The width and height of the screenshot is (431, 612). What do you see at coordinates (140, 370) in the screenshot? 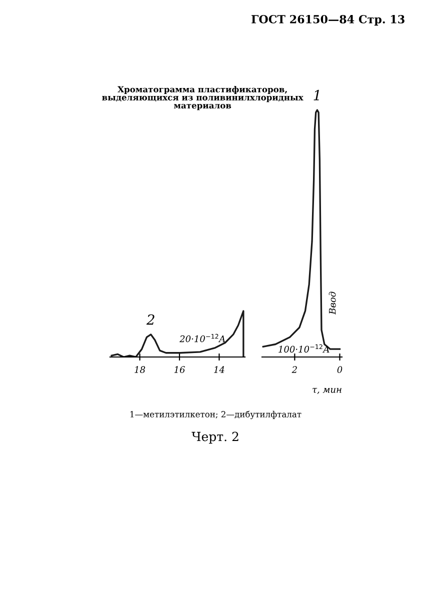
I see `x-tick-label: 18` at bounding box center [140, 370].